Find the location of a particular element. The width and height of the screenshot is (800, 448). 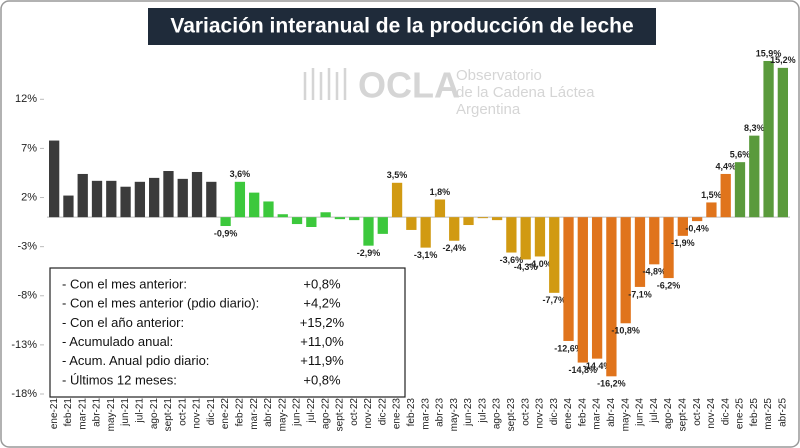

y-tick-label: -8% is located at coordinates (27, 296).